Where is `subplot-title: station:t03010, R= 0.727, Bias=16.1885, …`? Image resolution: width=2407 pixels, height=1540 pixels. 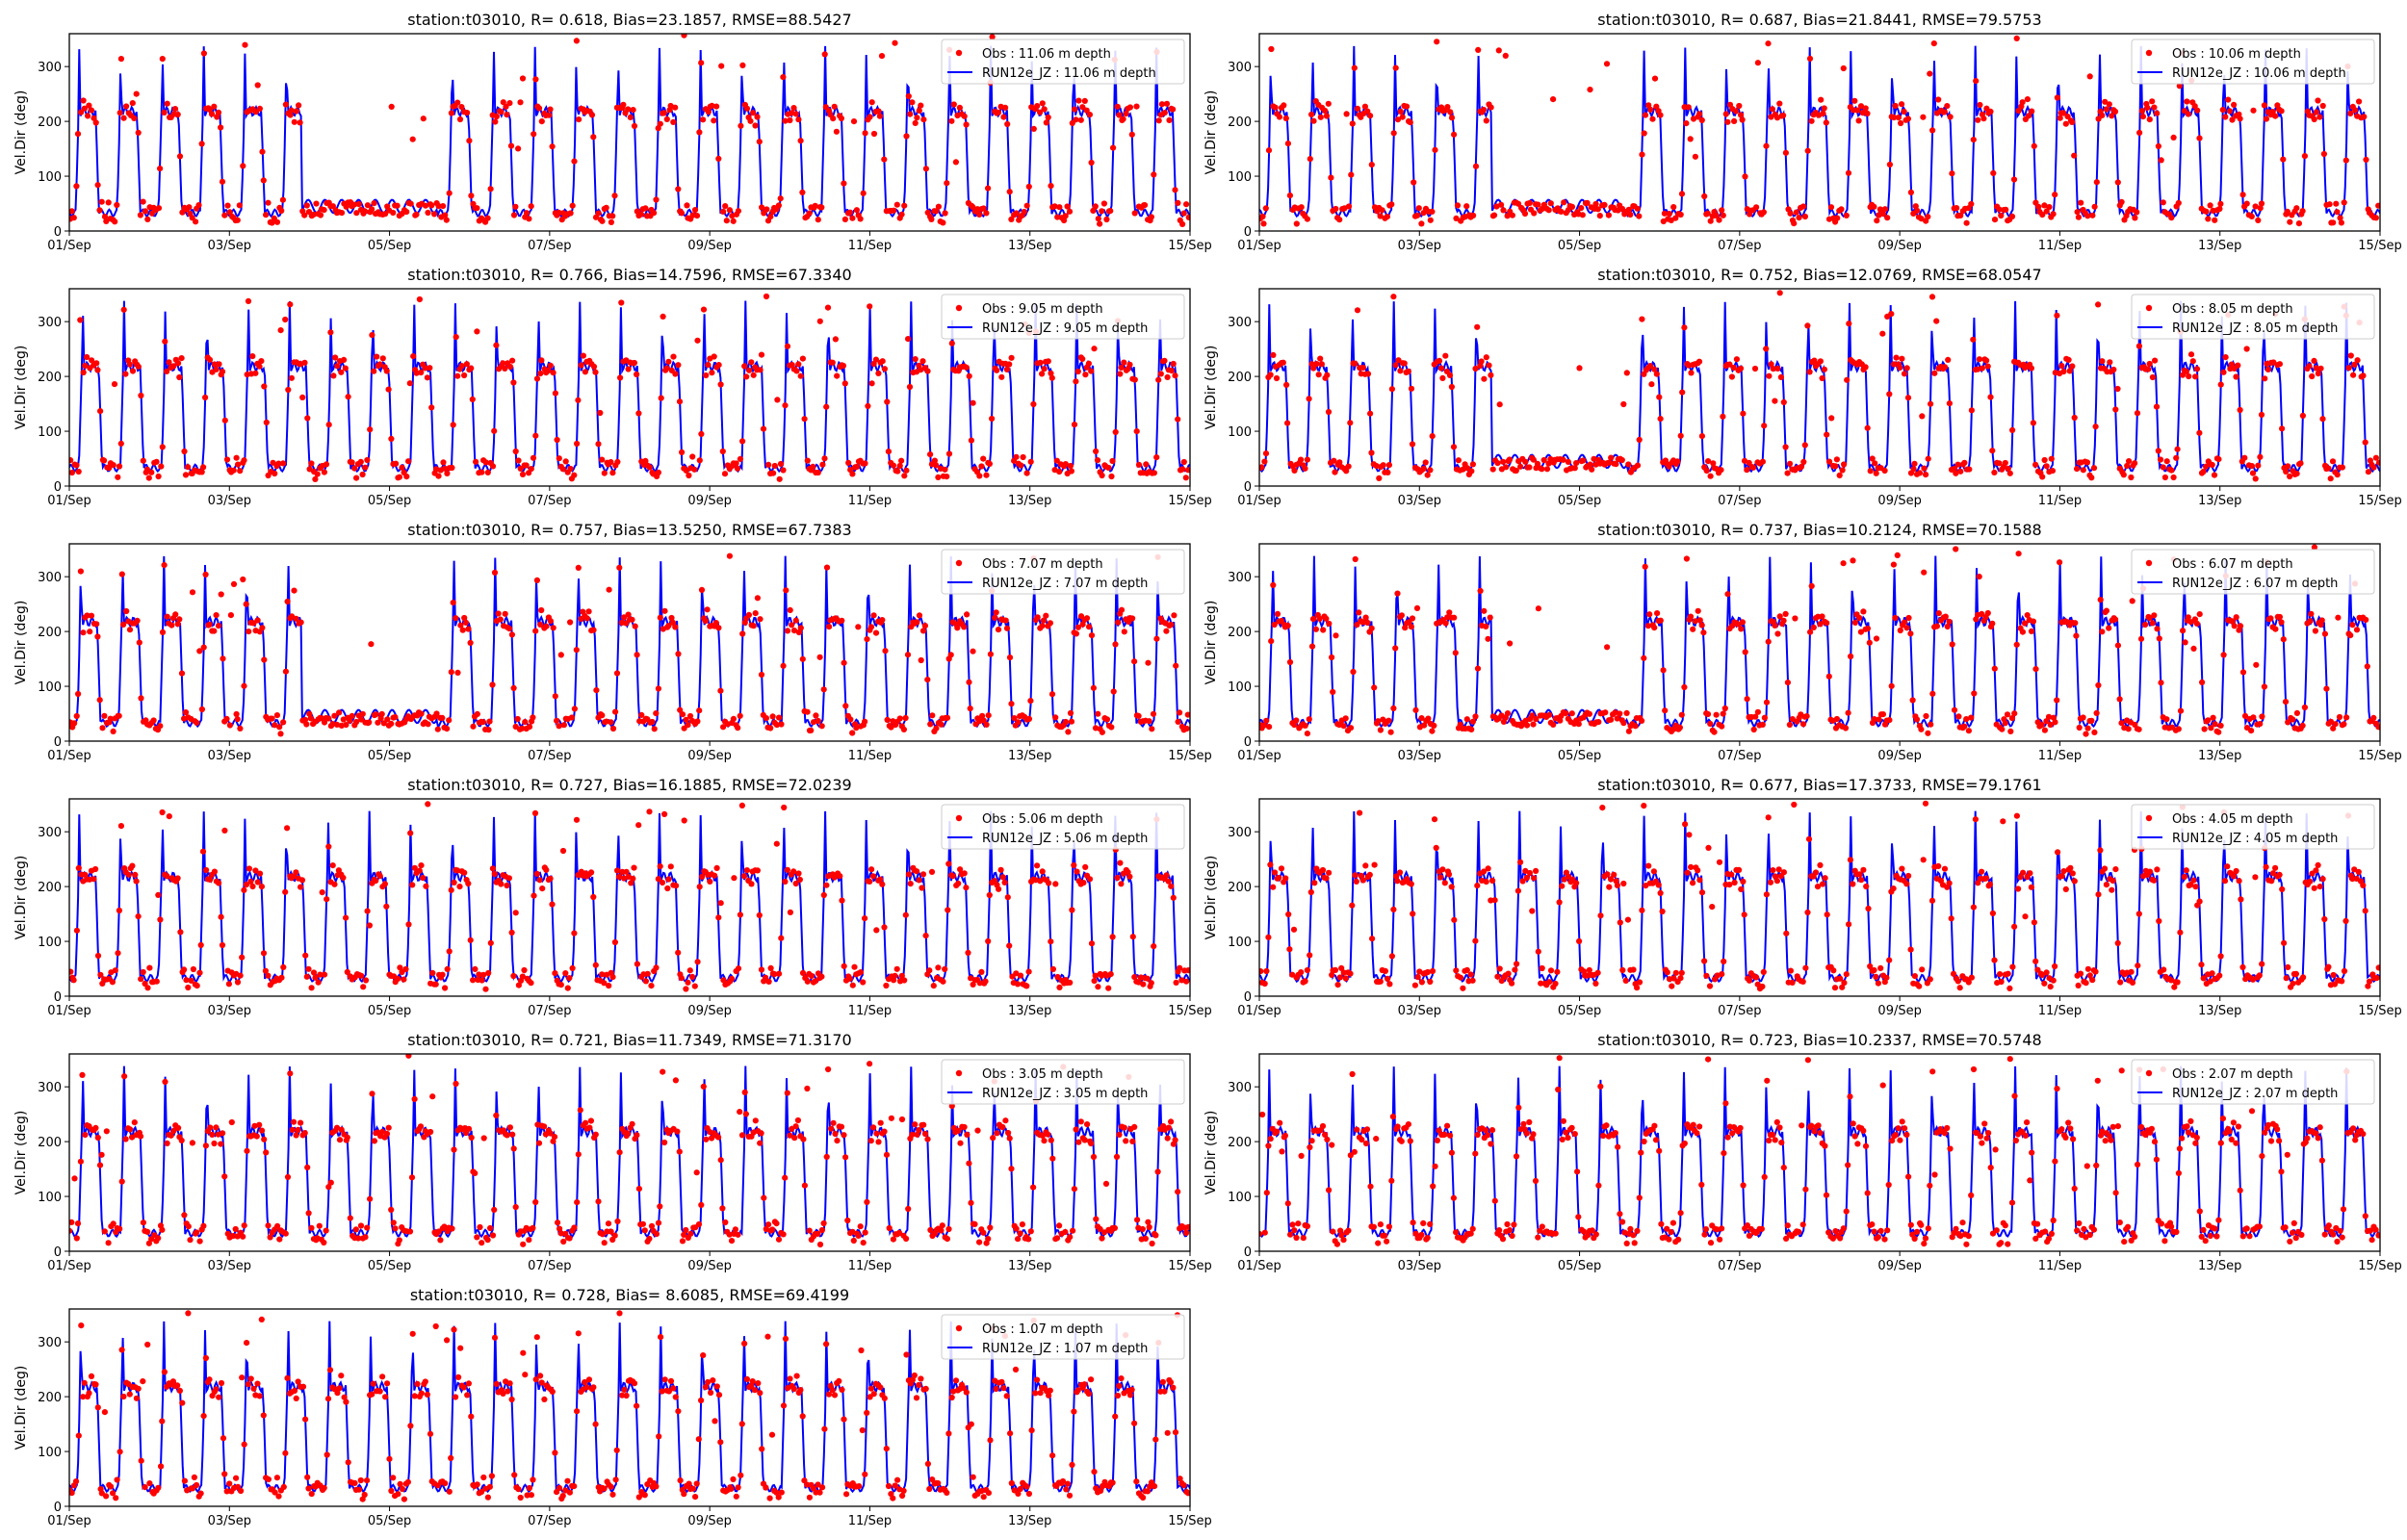
subplot-title: station:t03010, R= 0.727, Bias=16.1885, … is located at coordinates (629, 785).